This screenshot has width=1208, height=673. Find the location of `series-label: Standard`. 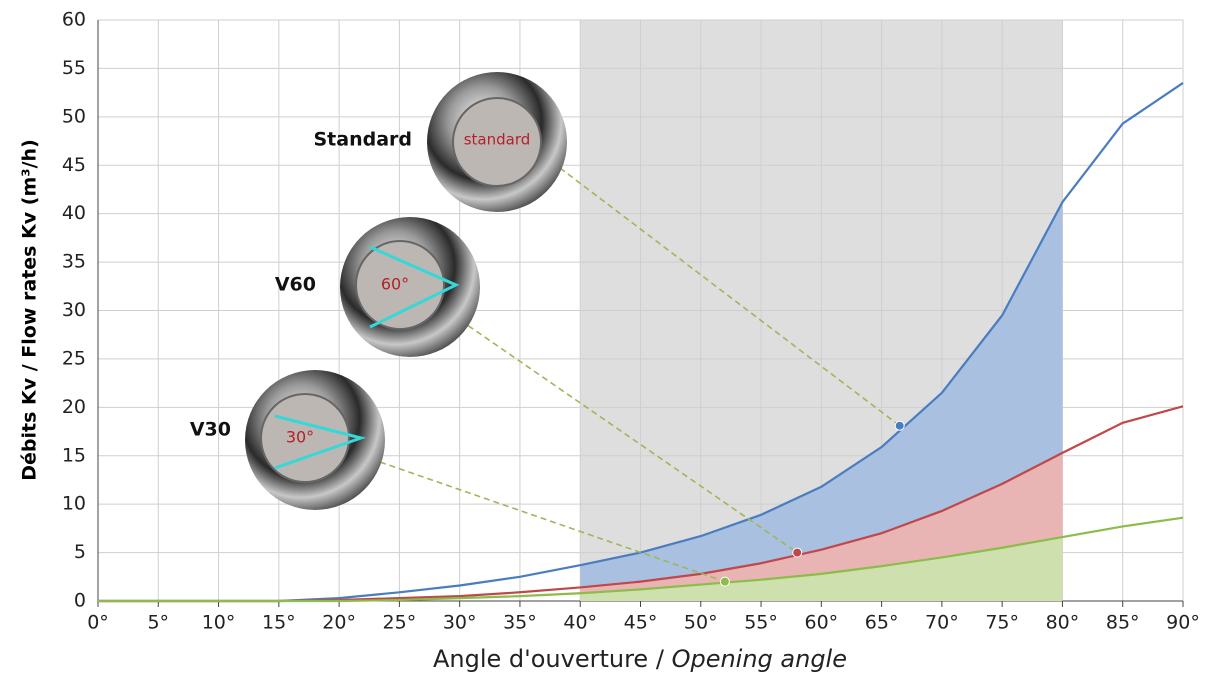

series-label: Standard is located at coordinates (362, 140).